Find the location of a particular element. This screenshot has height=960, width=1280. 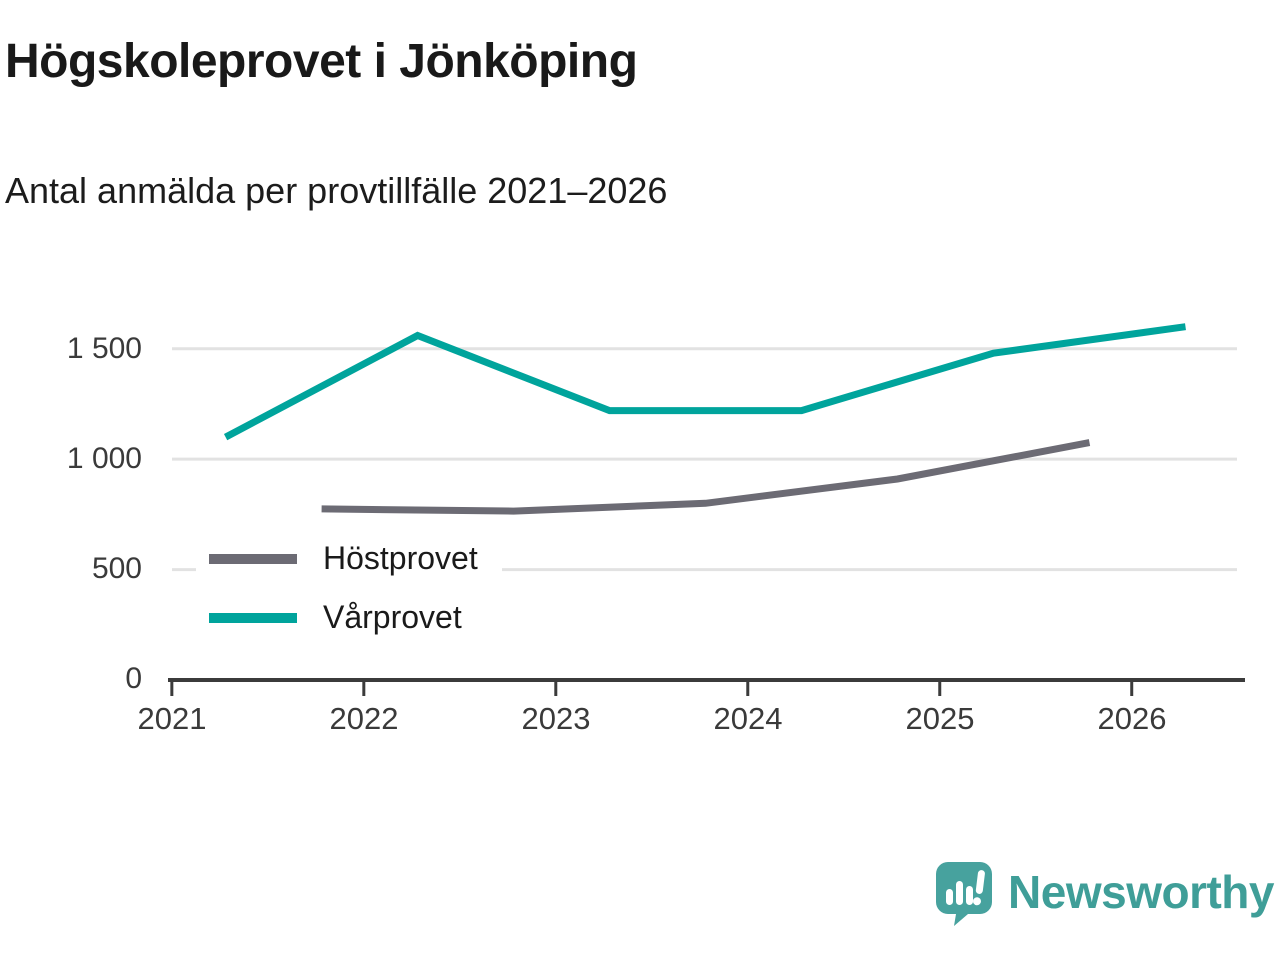

legend-swatch-hostprovet is located at coordinates (253, 558).